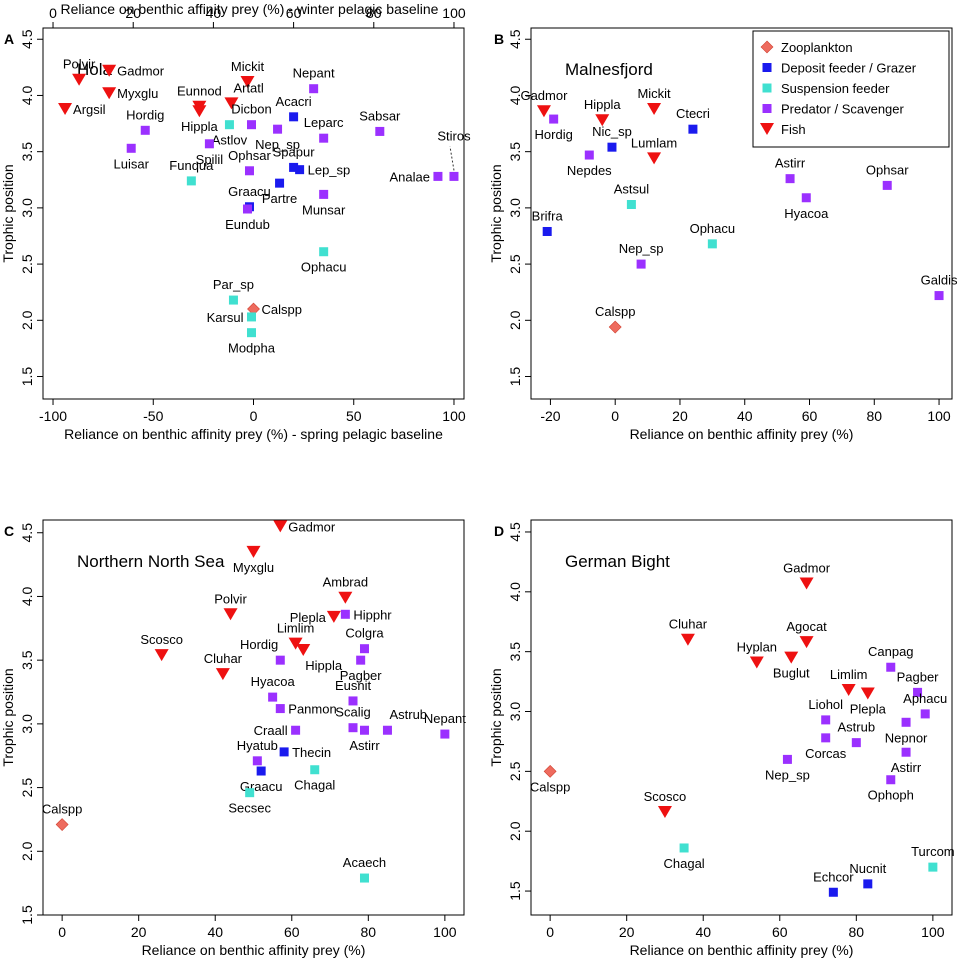  What do you see at coordinates (294, 13) in the screenshot?
I see `top-x-tick-label: 60` at bounding box center [294, 13].